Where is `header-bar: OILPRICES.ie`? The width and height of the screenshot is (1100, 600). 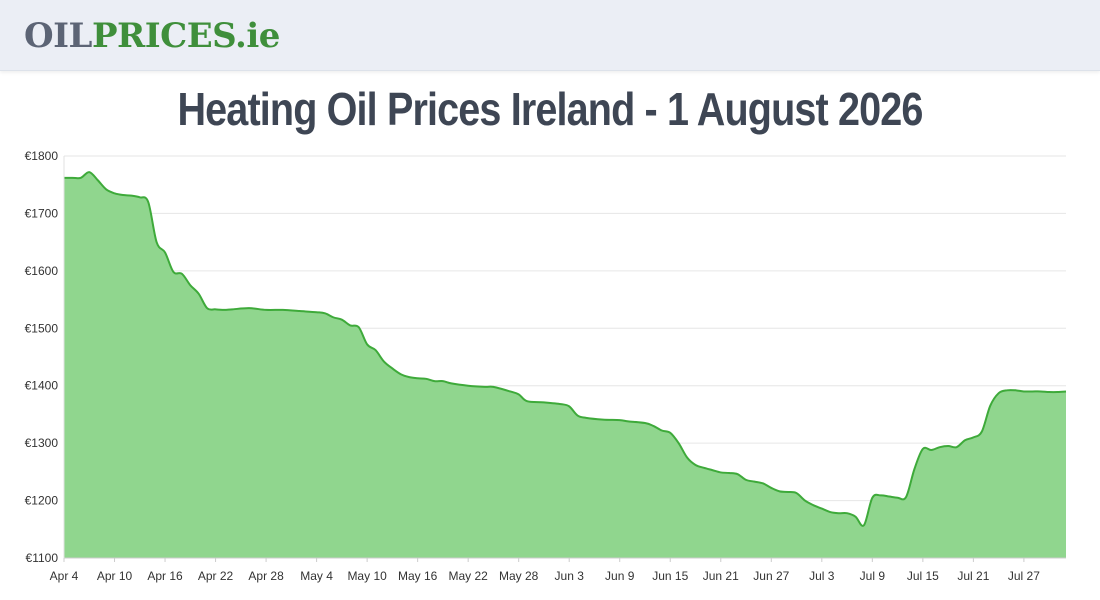 header-bar: OILPRICES.ie is located at coordinates (550, 35).